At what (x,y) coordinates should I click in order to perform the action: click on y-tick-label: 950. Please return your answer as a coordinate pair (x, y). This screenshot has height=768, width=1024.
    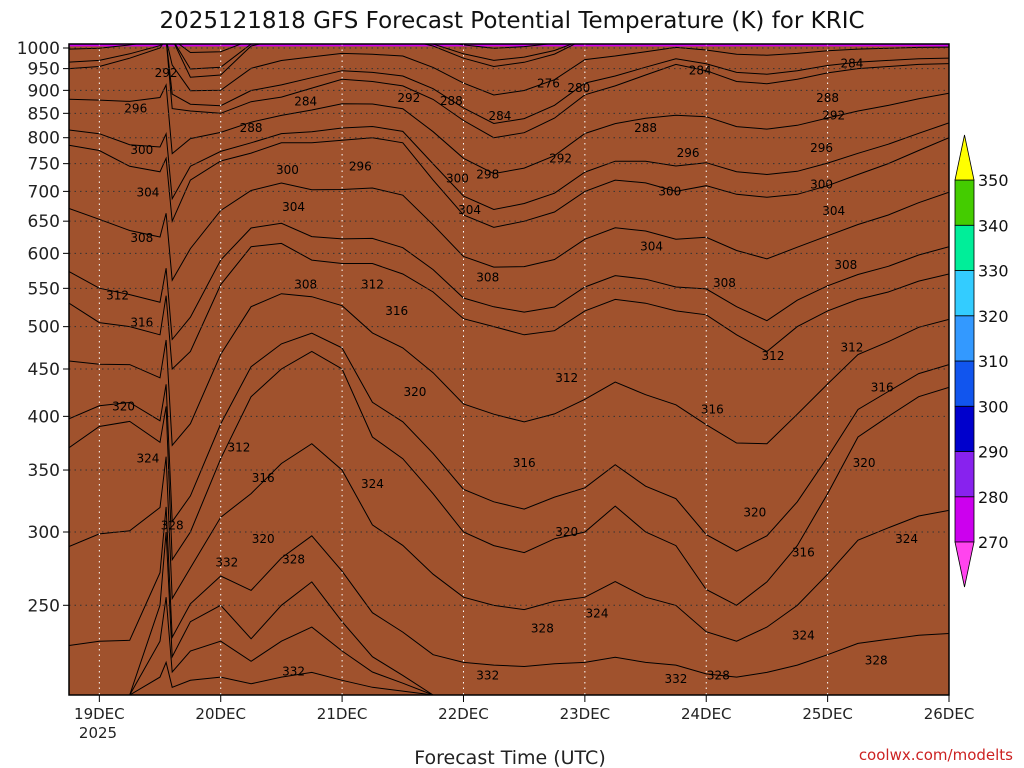
    Looking at the image, I should click on (44, 70).